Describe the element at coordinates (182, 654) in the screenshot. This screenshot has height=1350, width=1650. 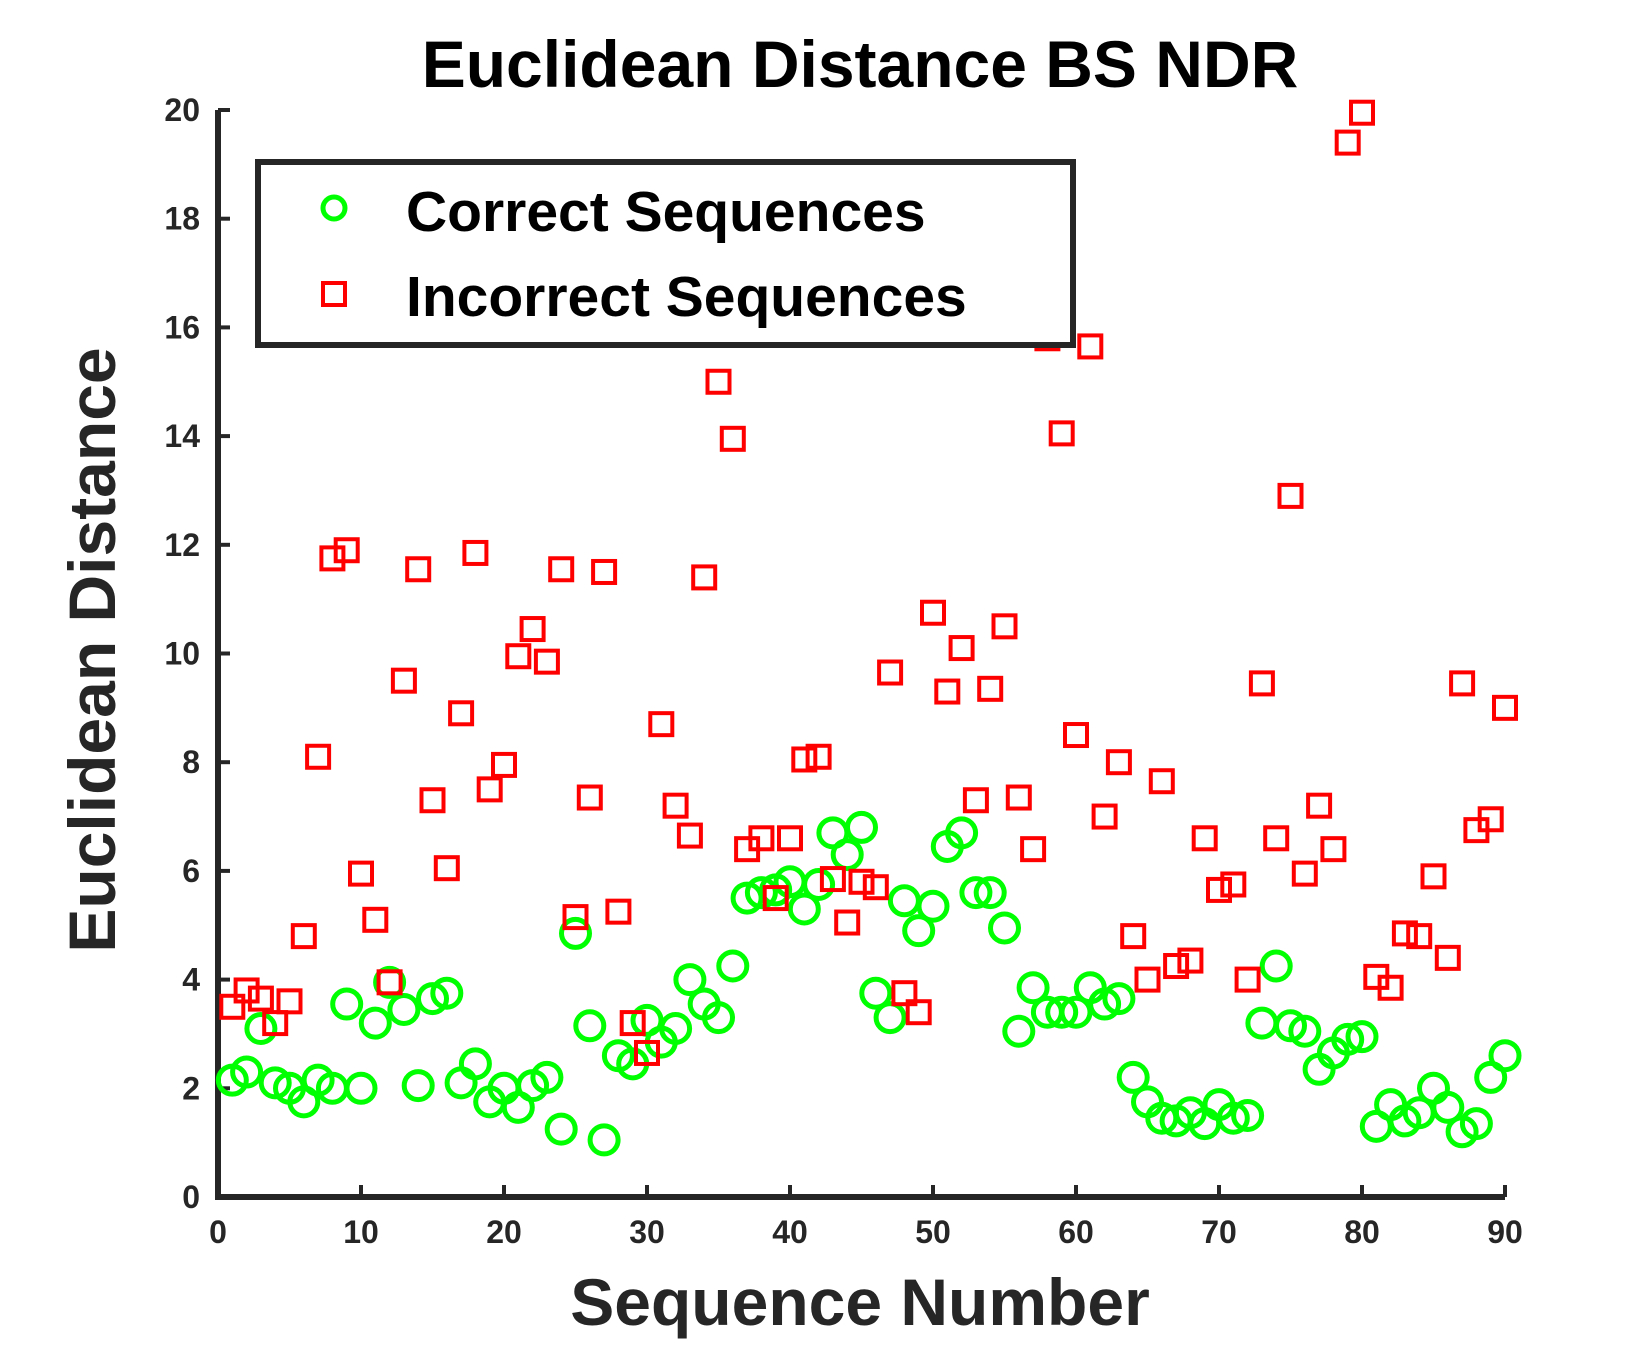
I see `y-tick-label: 10` at that location.